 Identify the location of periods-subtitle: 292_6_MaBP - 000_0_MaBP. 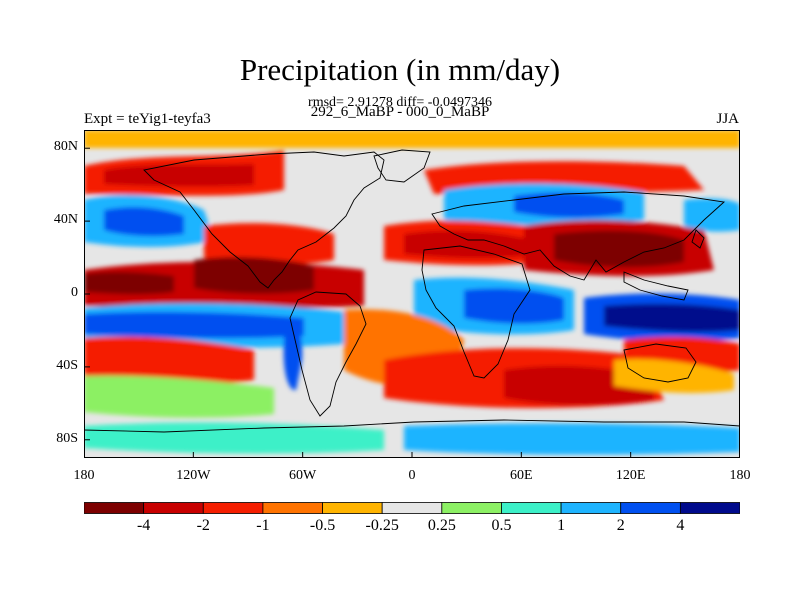
(400, 112).